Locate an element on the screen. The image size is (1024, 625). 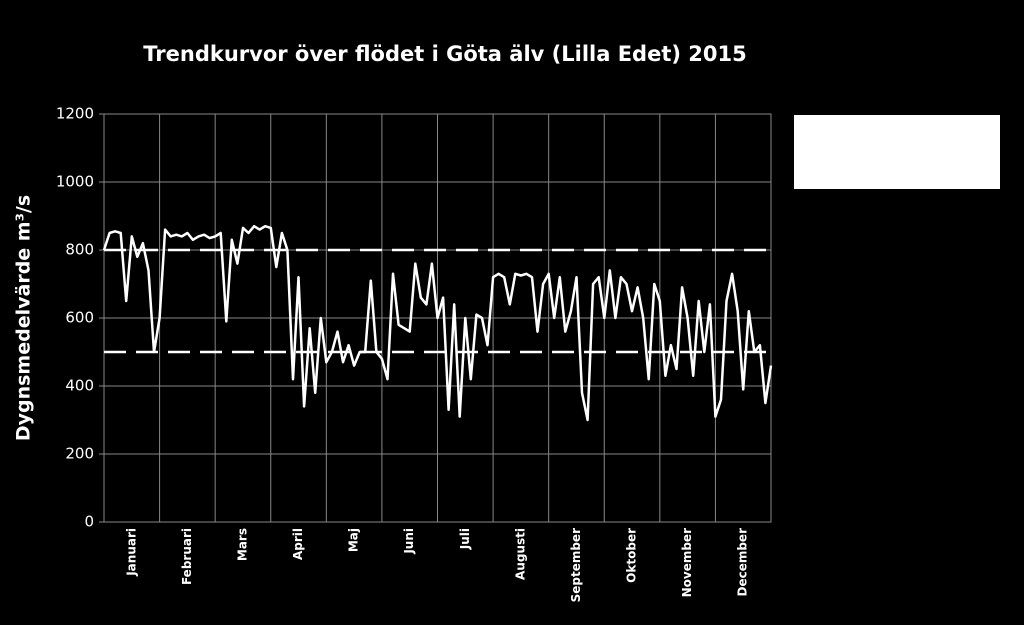
x-tick-label: Mars is located at coordinates (242, 544).